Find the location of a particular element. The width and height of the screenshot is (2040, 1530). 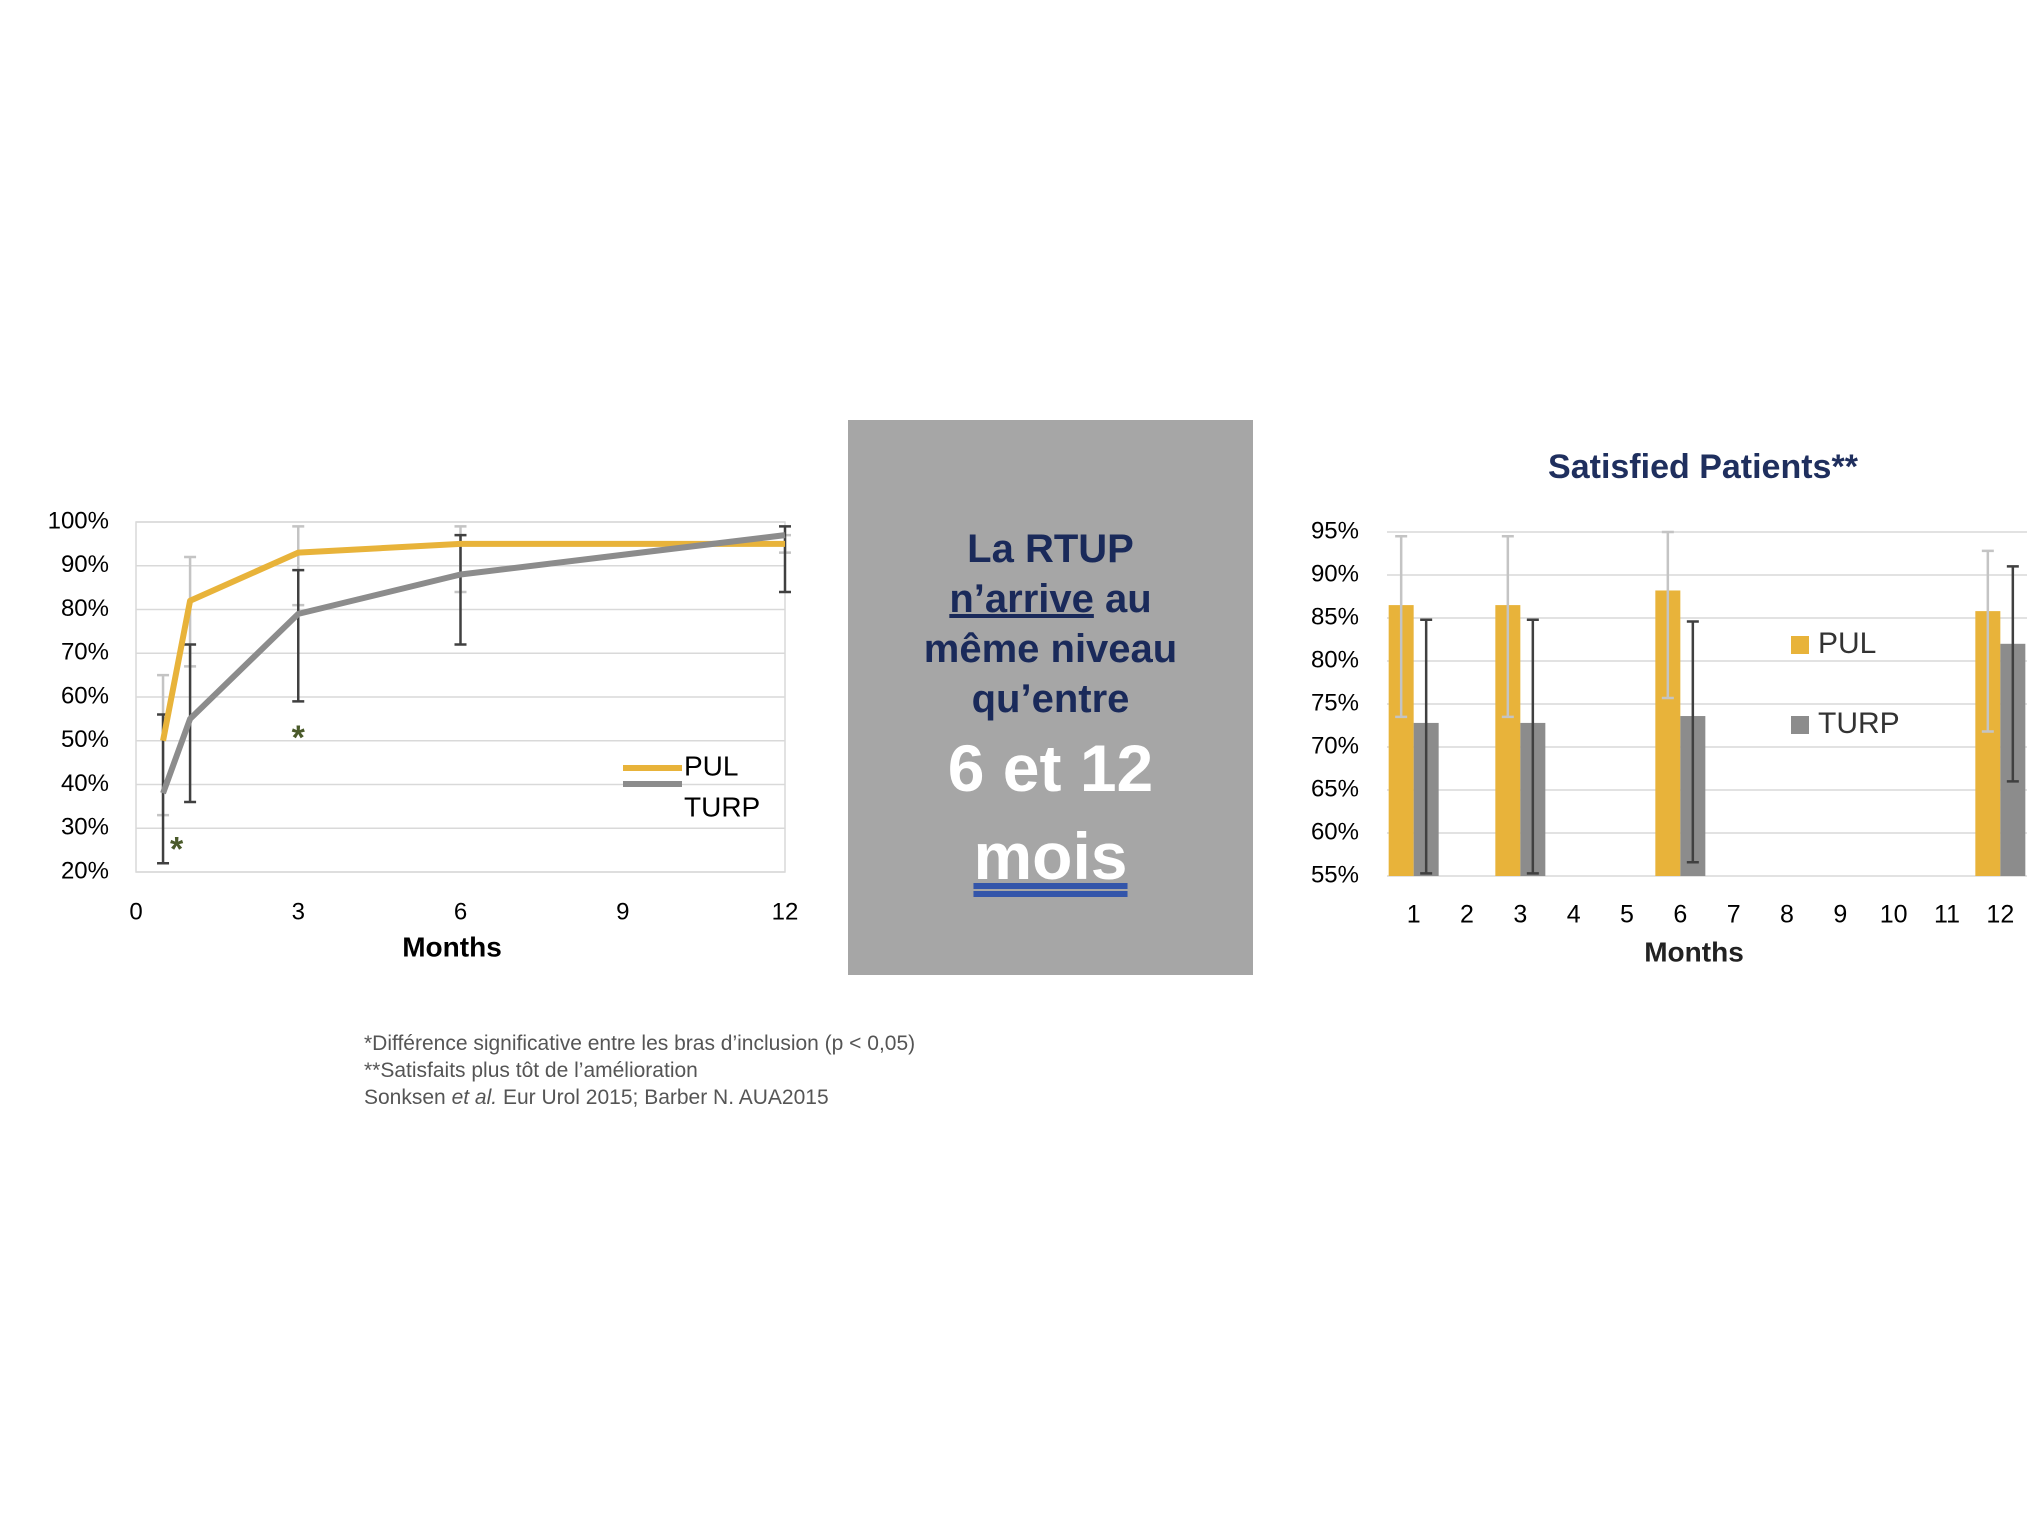

ref: Eur Urol 2015; Barber N. AUA2015 is located at coordinates (665, 1097).